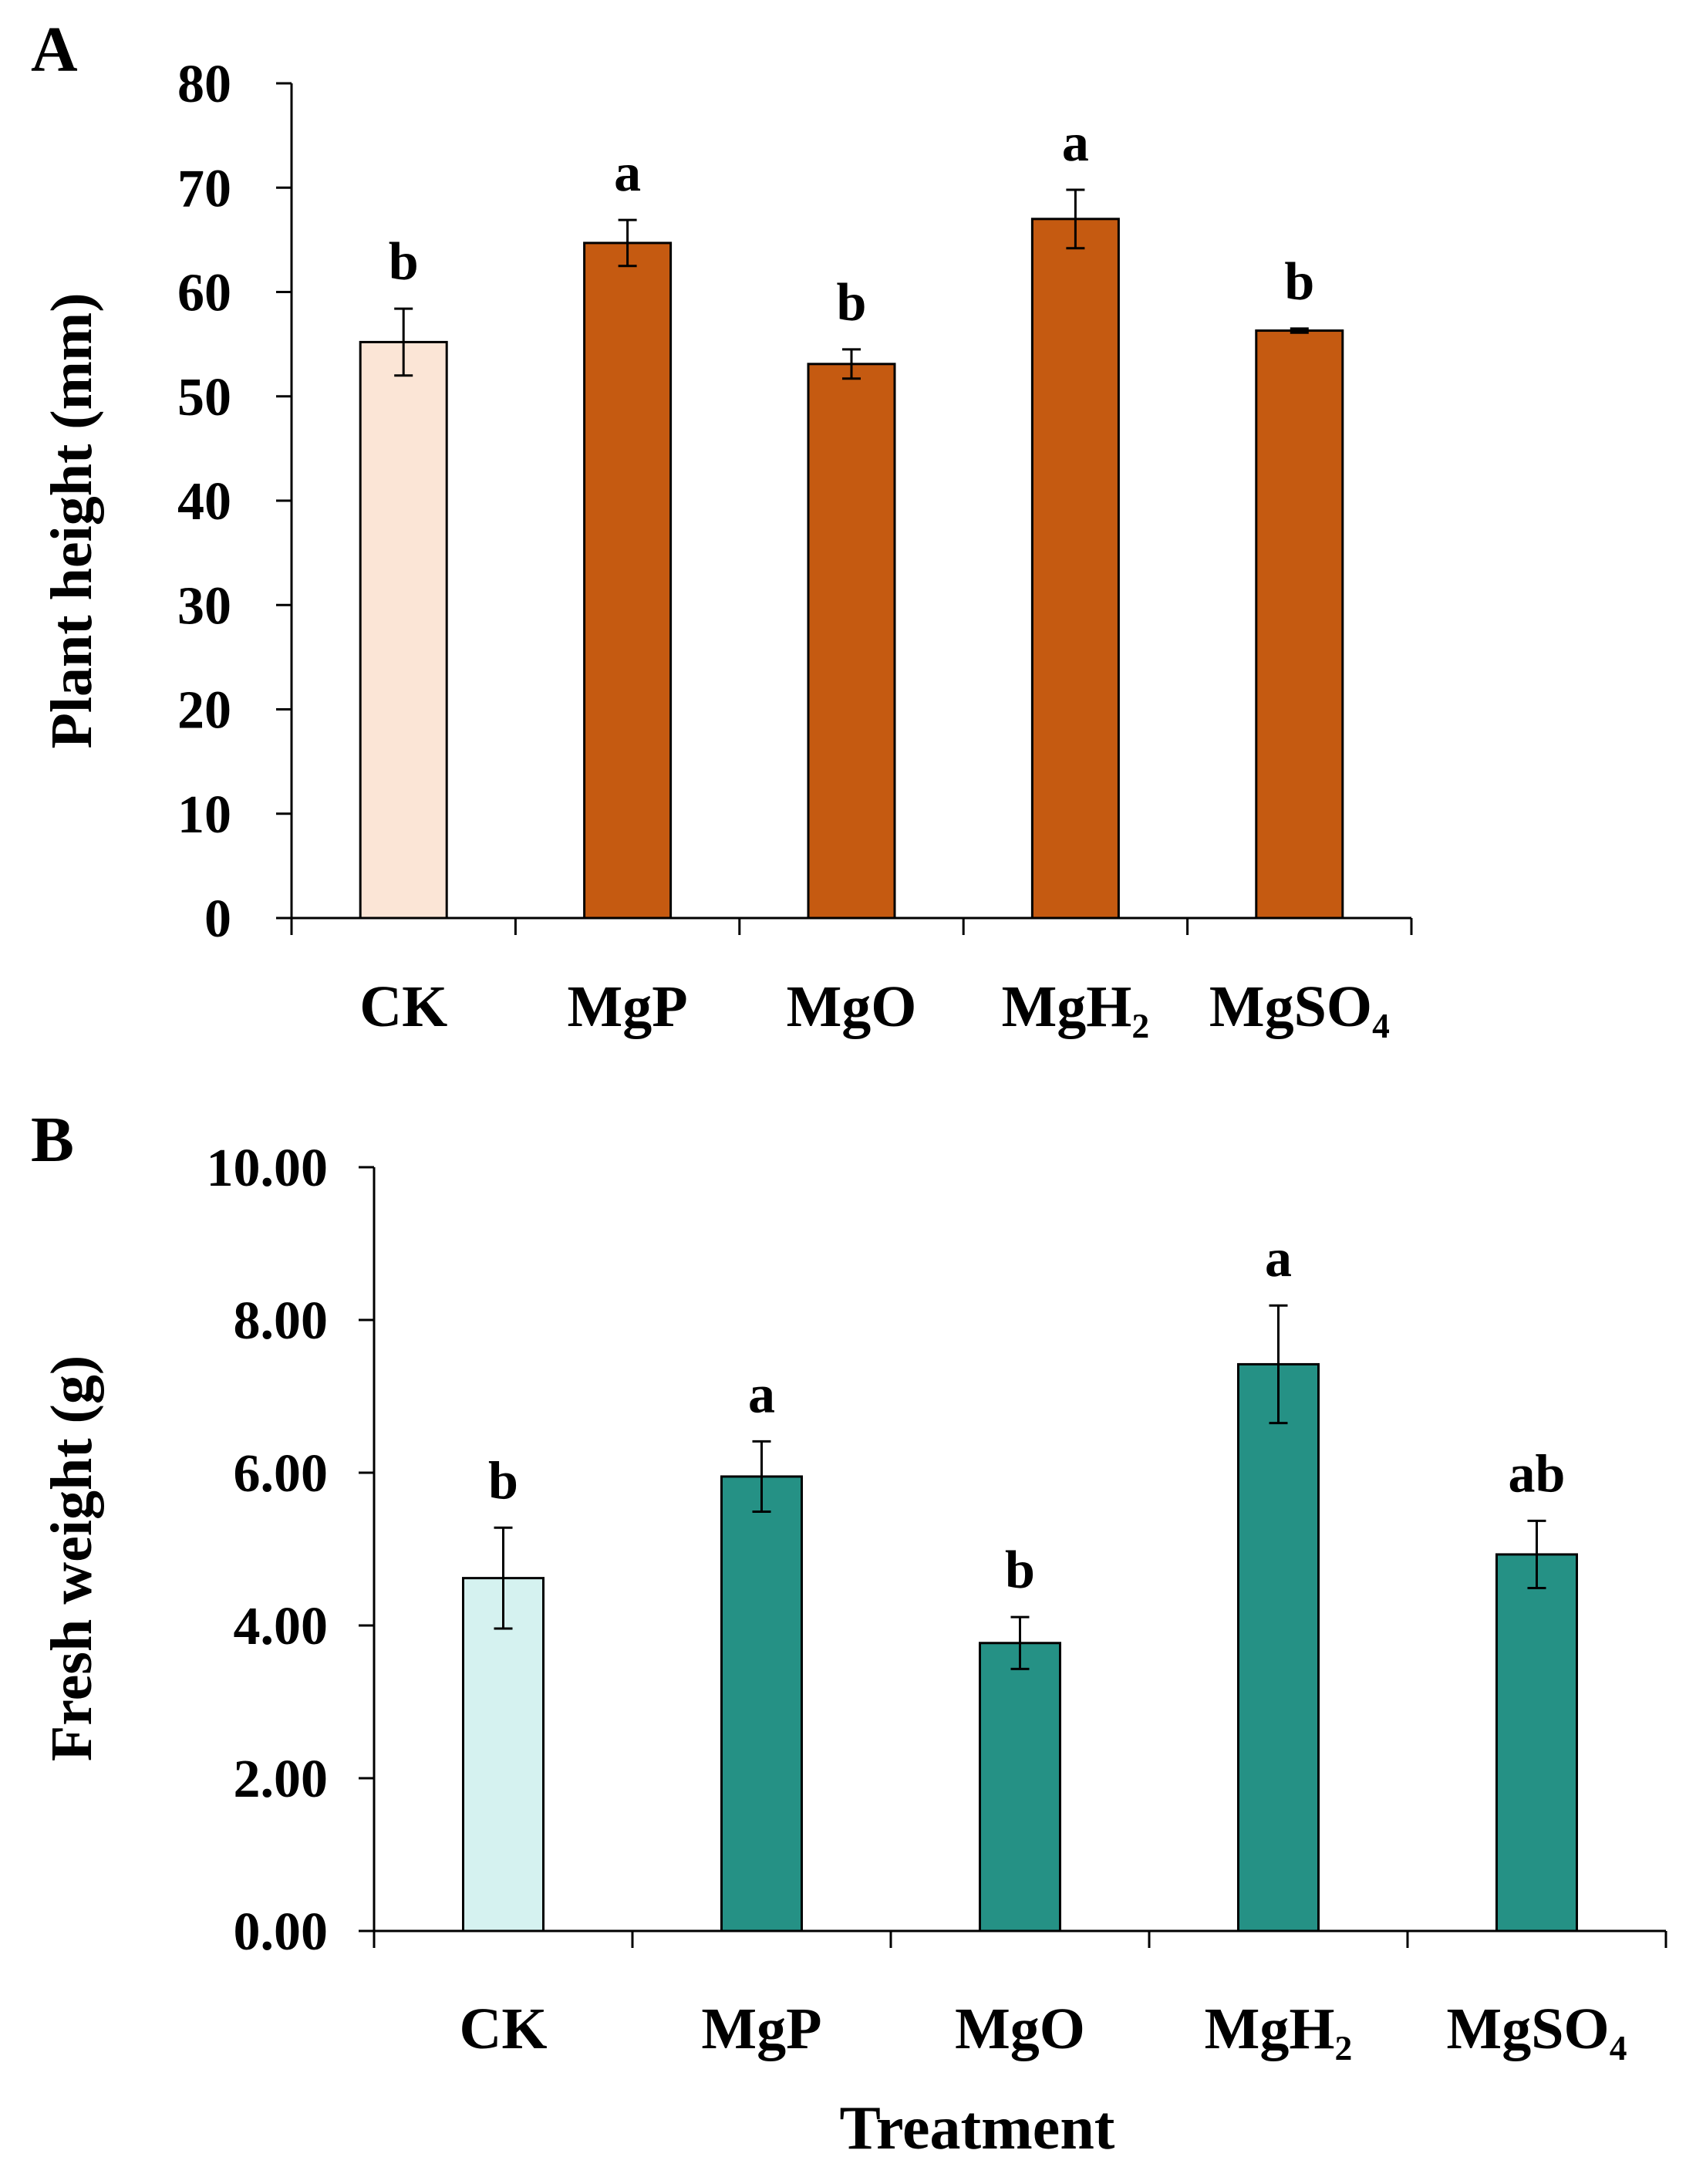 The image size is (1696, 2184). Describe the element at coordinates (977, 2128) in the screenshot. I see `panel-b-x-axis-label: Treatment` at that location.